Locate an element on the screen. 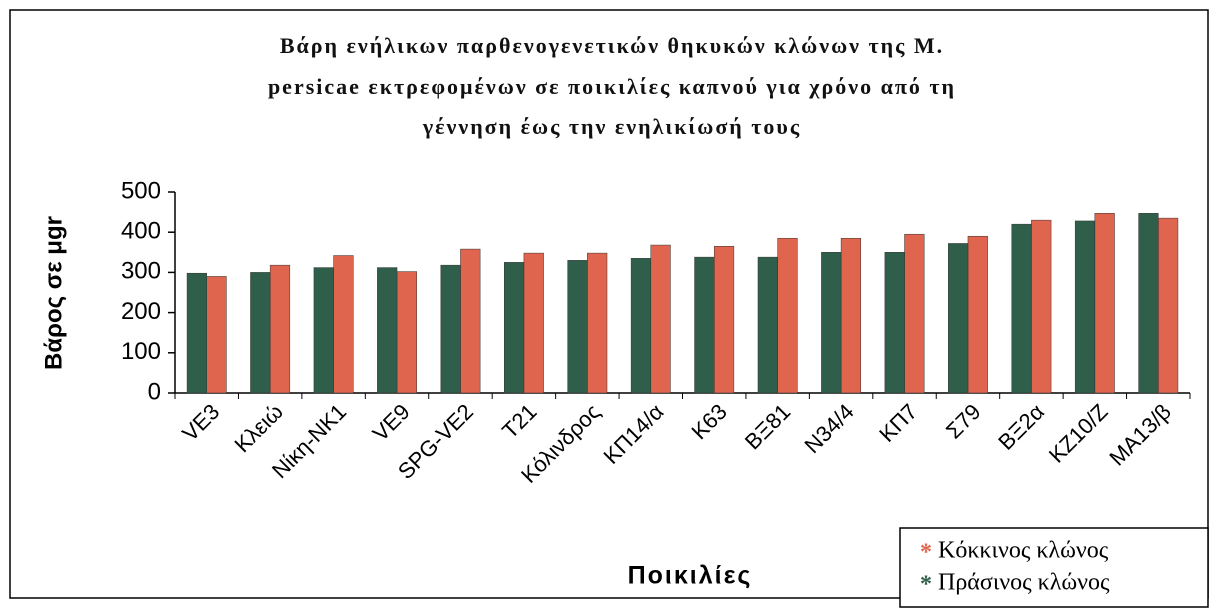  x-tick-label: Σ79 is located at coordinates (963, 421).